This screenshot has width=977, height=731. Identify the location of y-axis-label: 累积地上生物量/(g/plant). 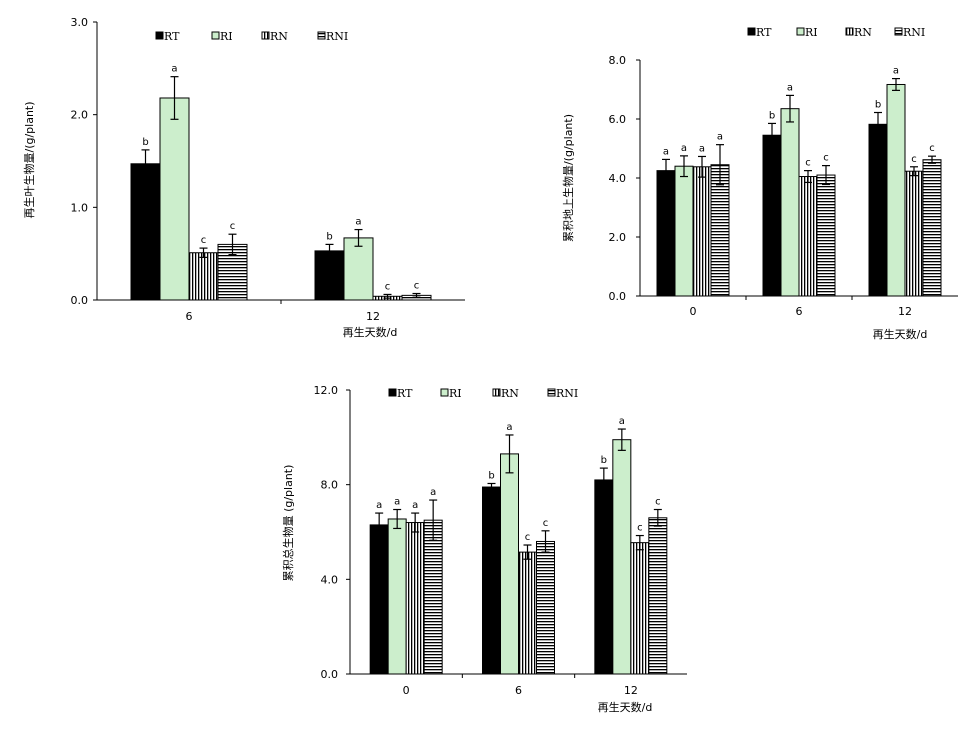
(568, 178).